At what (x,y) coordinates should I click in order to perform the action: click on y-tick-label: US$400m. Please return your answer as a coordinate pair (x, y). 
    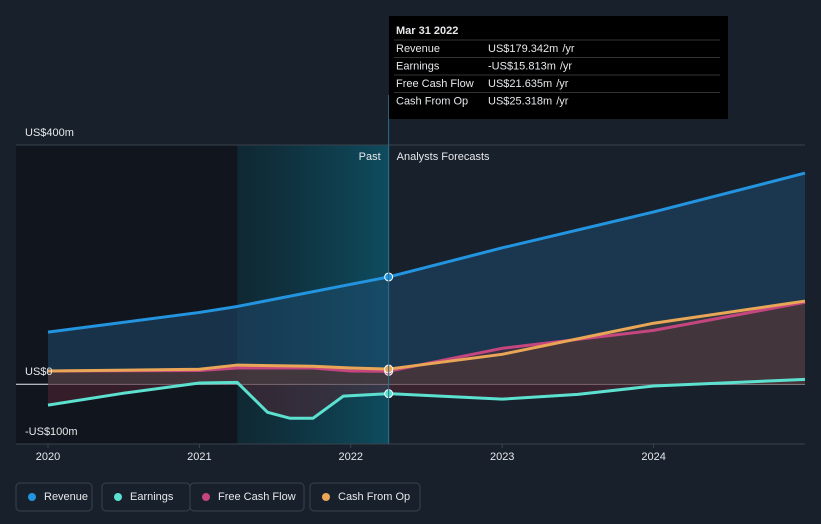
    Looking at the image, I should click on (49, 133).